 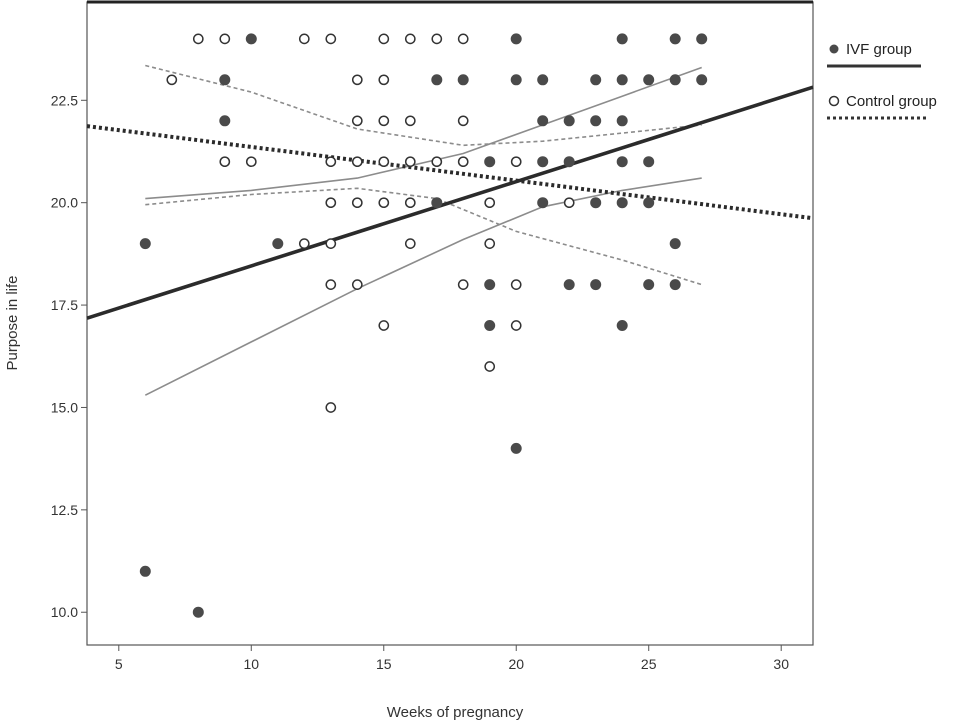 What do you see at coordinates (879, 49) in the screenshot?
I see `legend-ivf-label: IVF group` at bounding box center [879, 49].